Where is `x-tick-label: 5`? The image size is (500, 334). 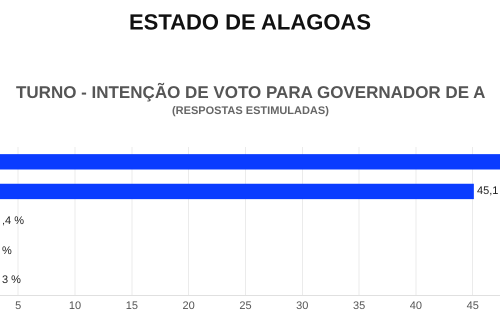
x-tick-label: 5 is located at coordinates (18, 306).